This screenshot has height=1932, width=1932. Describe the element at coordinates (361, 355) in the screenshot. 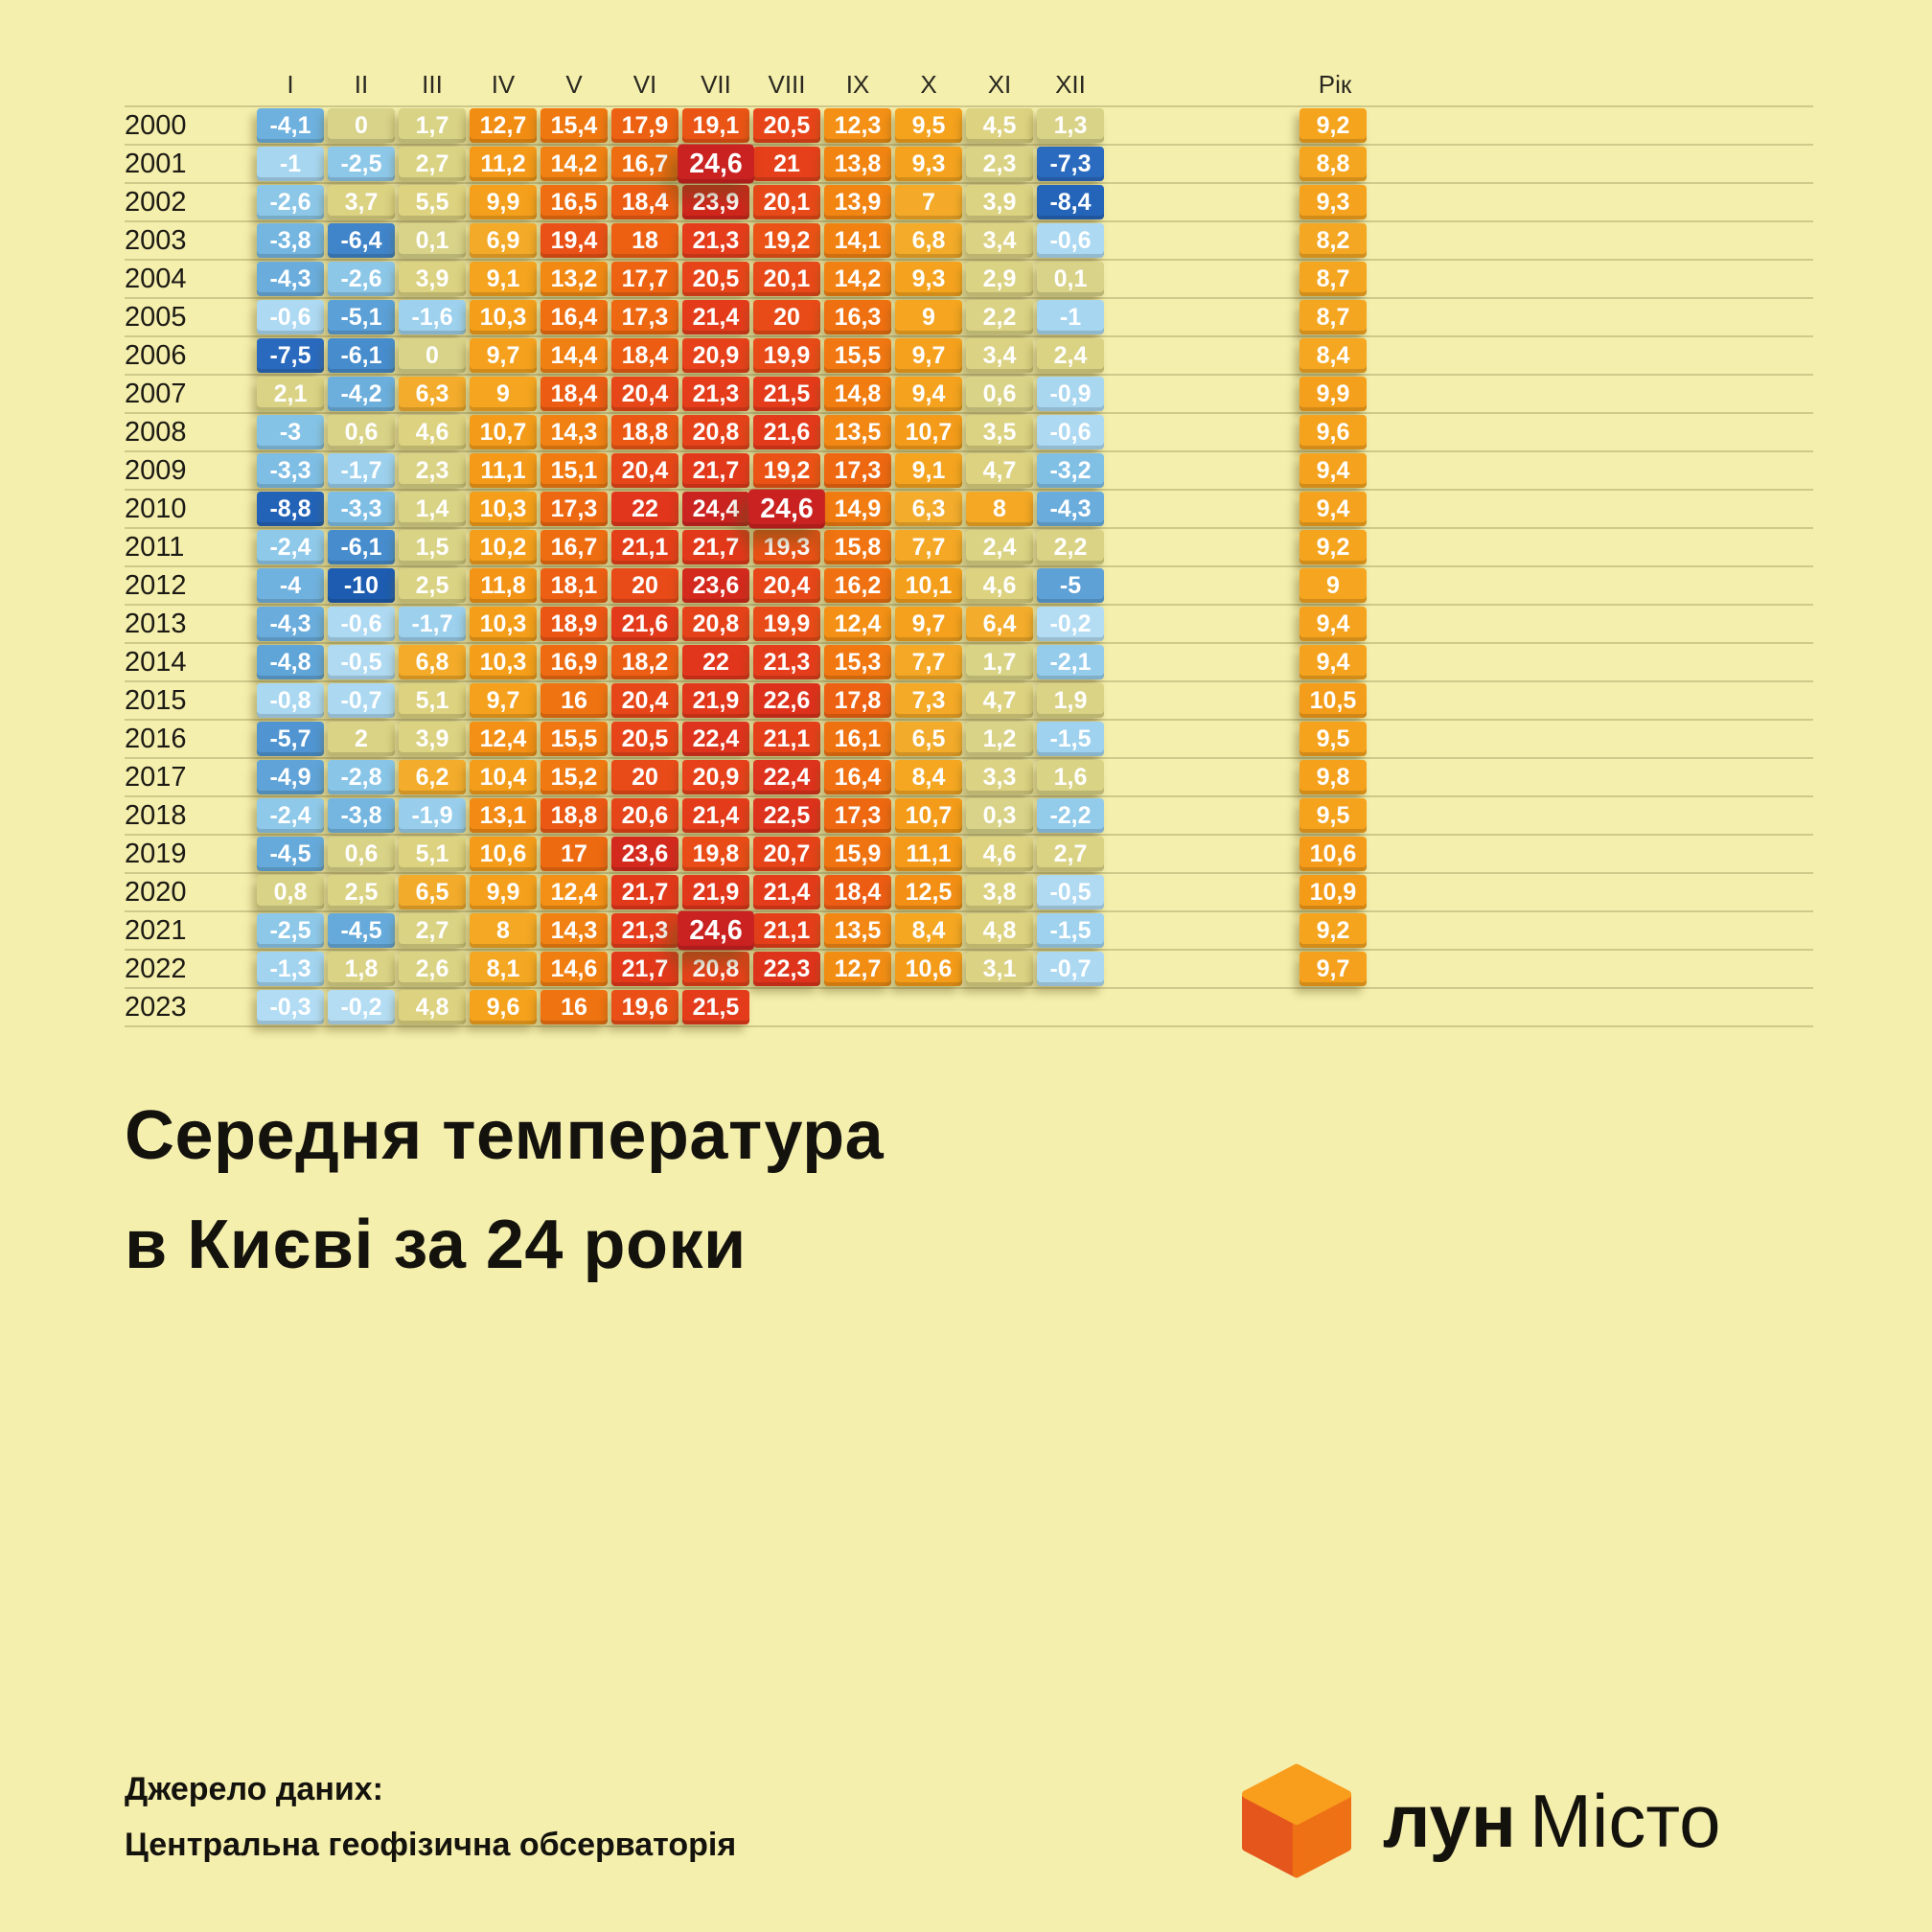

I see `temp-cell: -6,1` at that location.